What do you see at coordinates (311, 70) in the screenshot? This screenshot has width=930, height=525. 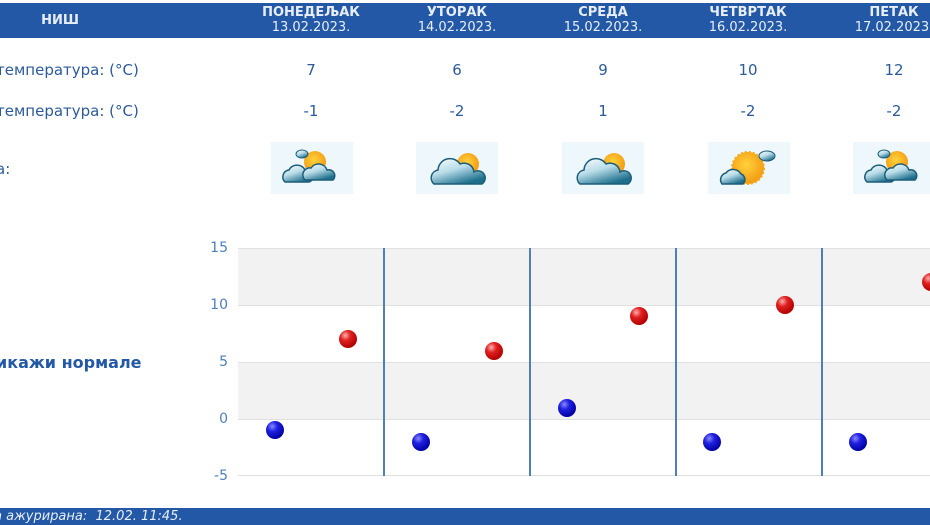 I see `max-temp-value: 7` at bounding box center [311, 70].